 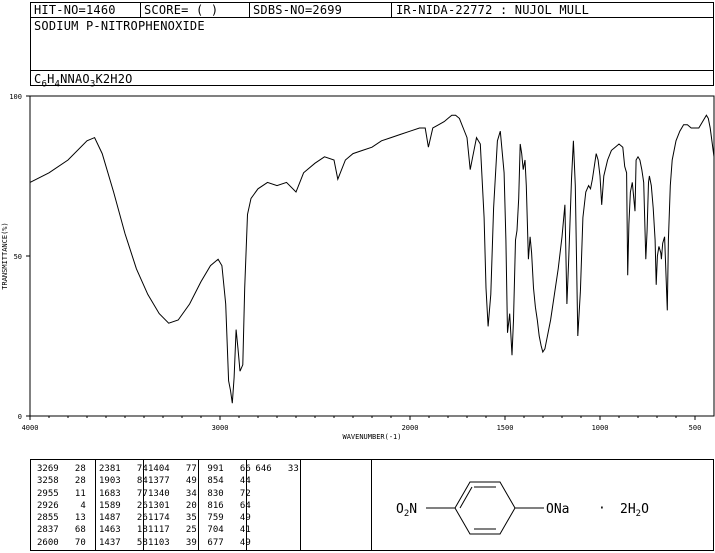 I want to click on chemical-structure: O2N ONa · 2H2O, so click(x=522, y=508).